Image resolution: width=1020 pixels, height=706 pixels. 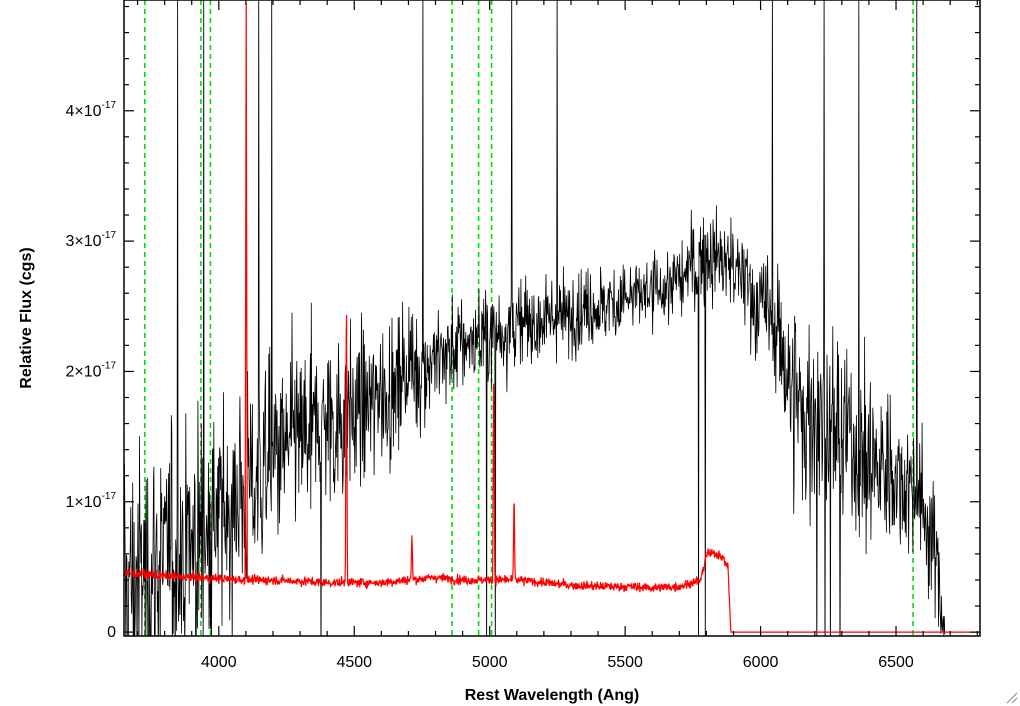 What do you see at coordinates (490, 662) in the screenshot?
I see `x-tick-label: 5000` at bounding box center [490, 662].